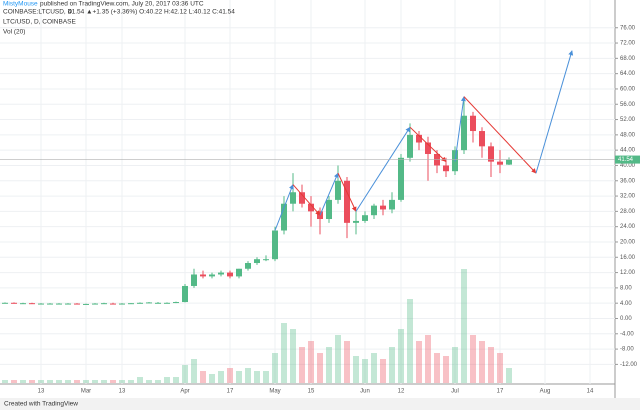 The height and width of the screenshot is (410, 640). What do you see at coordinates (14, 32) in the screenshot?
I see `volume-label: Vol (20)` at bounding box center [14, 32].